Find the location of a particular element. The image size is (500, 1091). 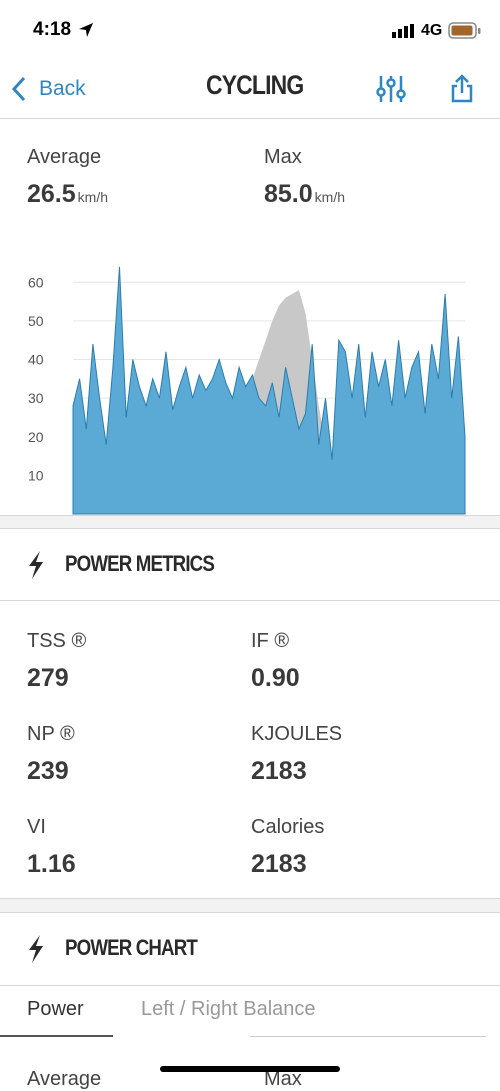

value: 85.0 is located at coordinates (288, 194).